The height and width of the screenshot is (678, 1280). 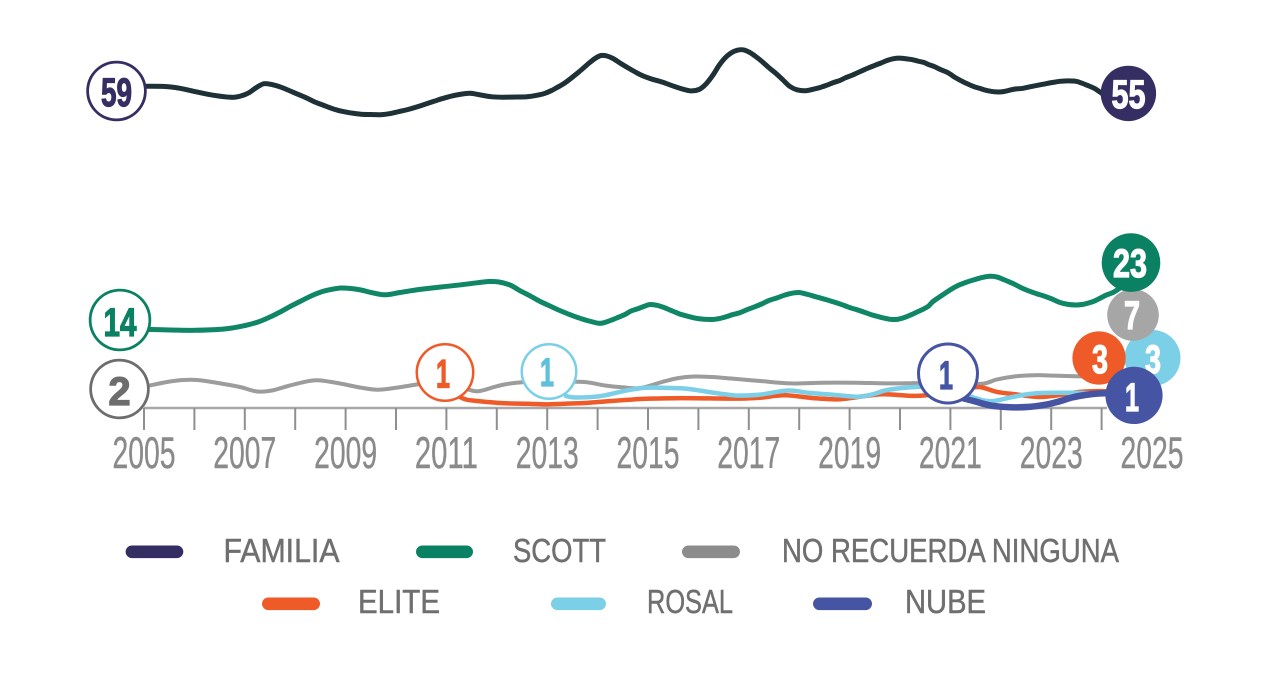 I want to click on svg-text: 2019, so click(x=849, y=453).